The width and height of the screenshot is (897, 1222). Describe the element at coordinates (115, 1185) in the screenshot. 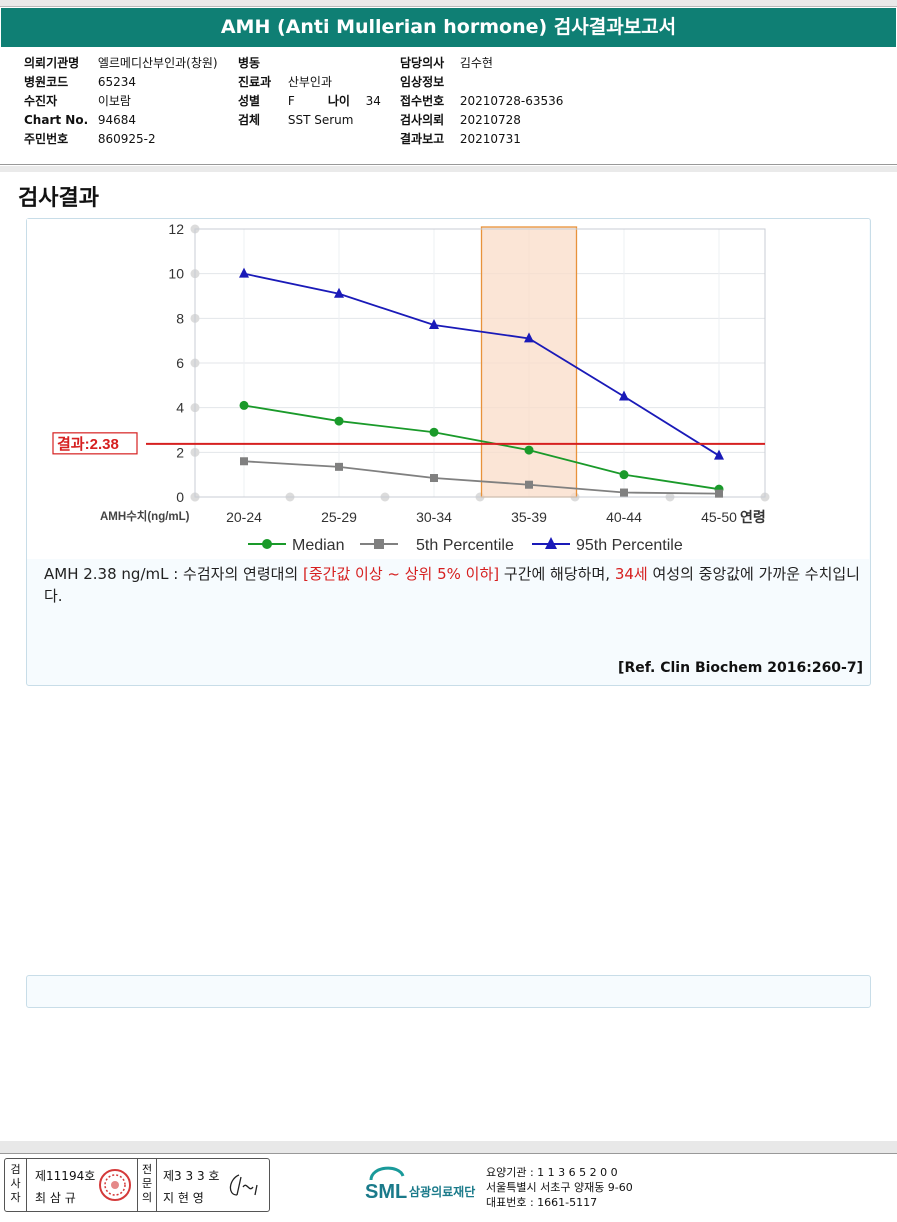

I see `seal-stamp-icon` at that location.